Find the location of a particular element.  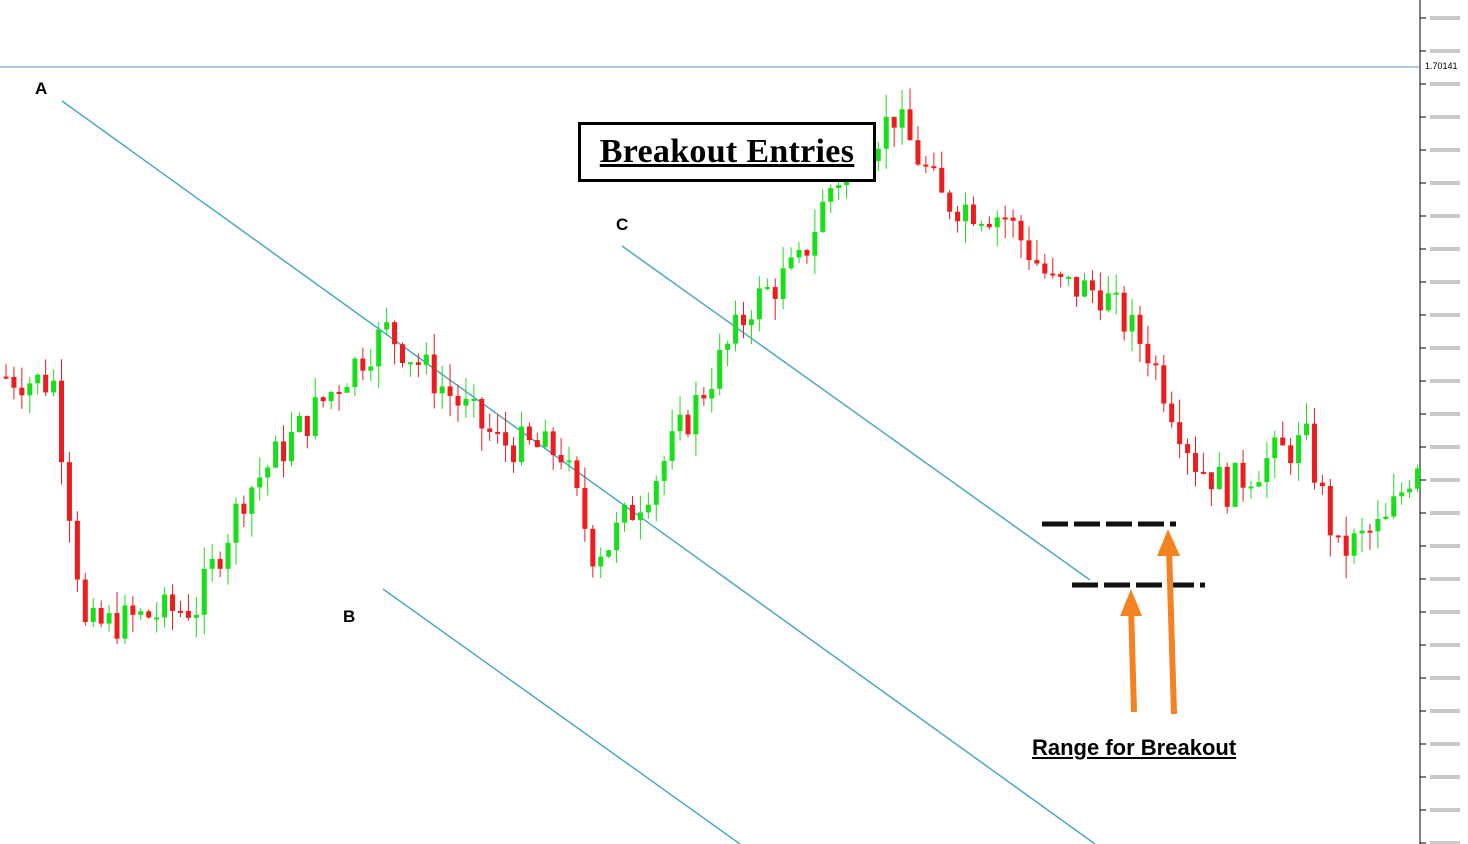

arrow-lower-shaft is located at coordinates (1132, 659).